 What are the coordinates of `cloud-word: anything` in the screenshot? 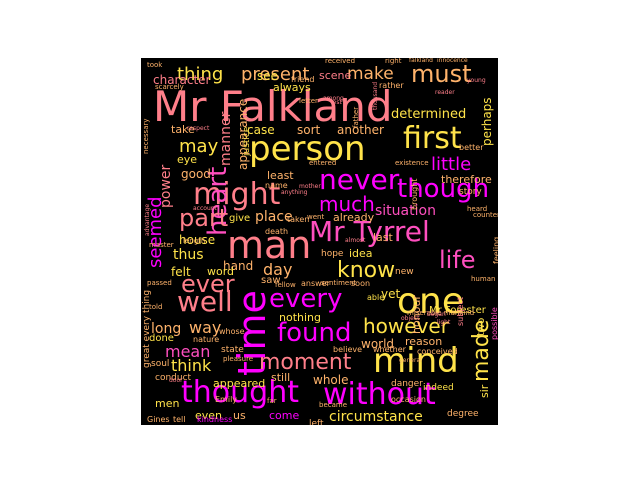 It's located at (294, 192).